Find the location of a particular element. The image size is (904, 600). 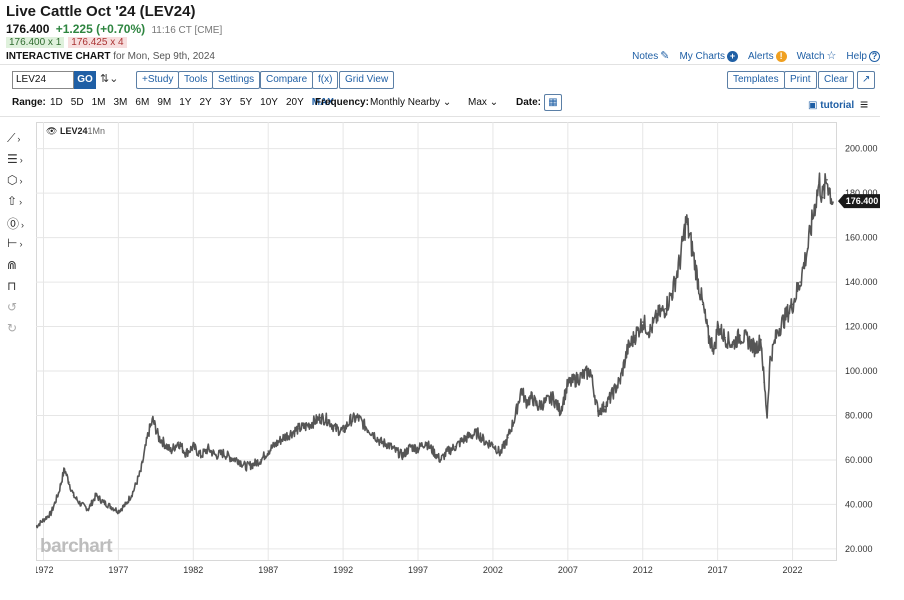

range-option-5d: 5D is located at coordinates (77, 102).